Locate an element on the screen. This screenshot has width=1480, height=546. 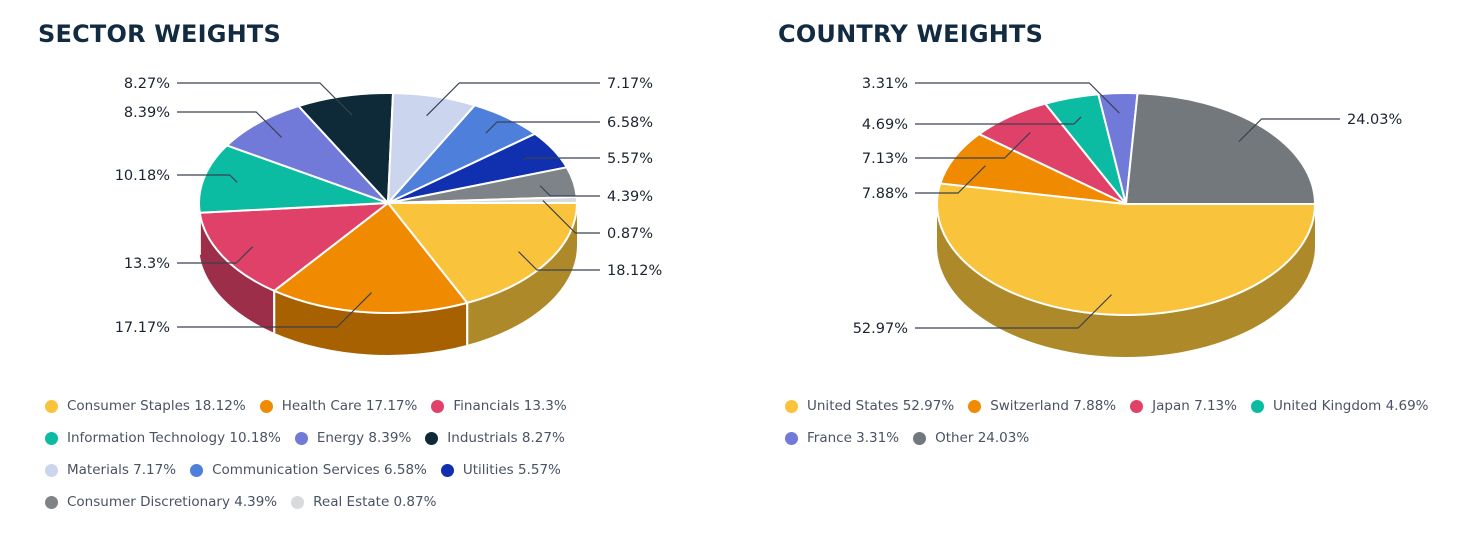
callout-line-materials is located at coordinates (513, 99).